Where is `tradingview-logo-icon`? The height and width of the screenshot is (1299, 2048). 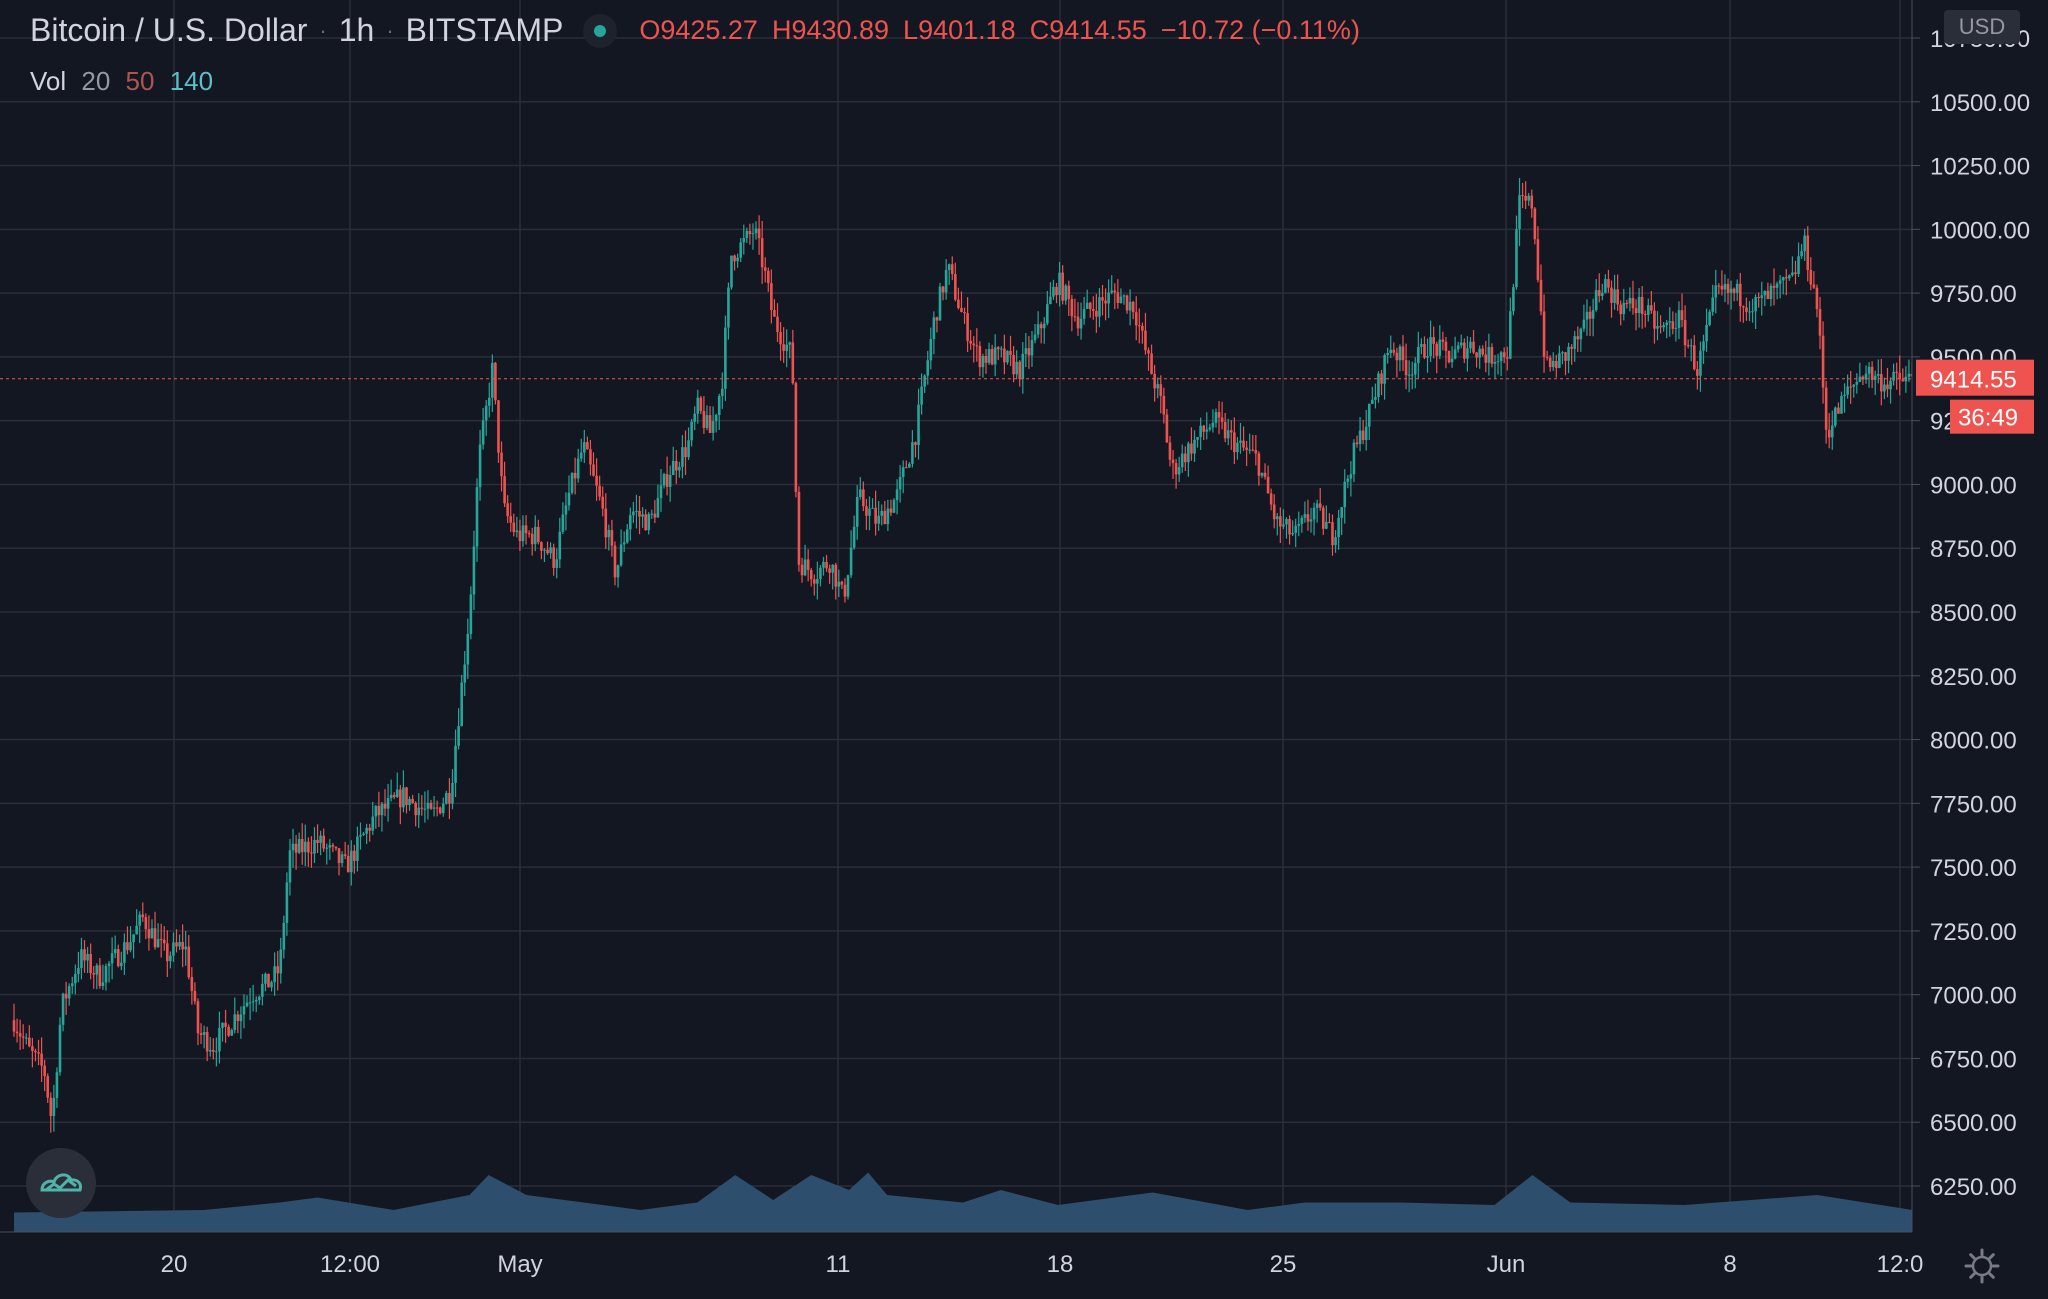 tradingview-logo-icon is located at coordinates (61, 1183).